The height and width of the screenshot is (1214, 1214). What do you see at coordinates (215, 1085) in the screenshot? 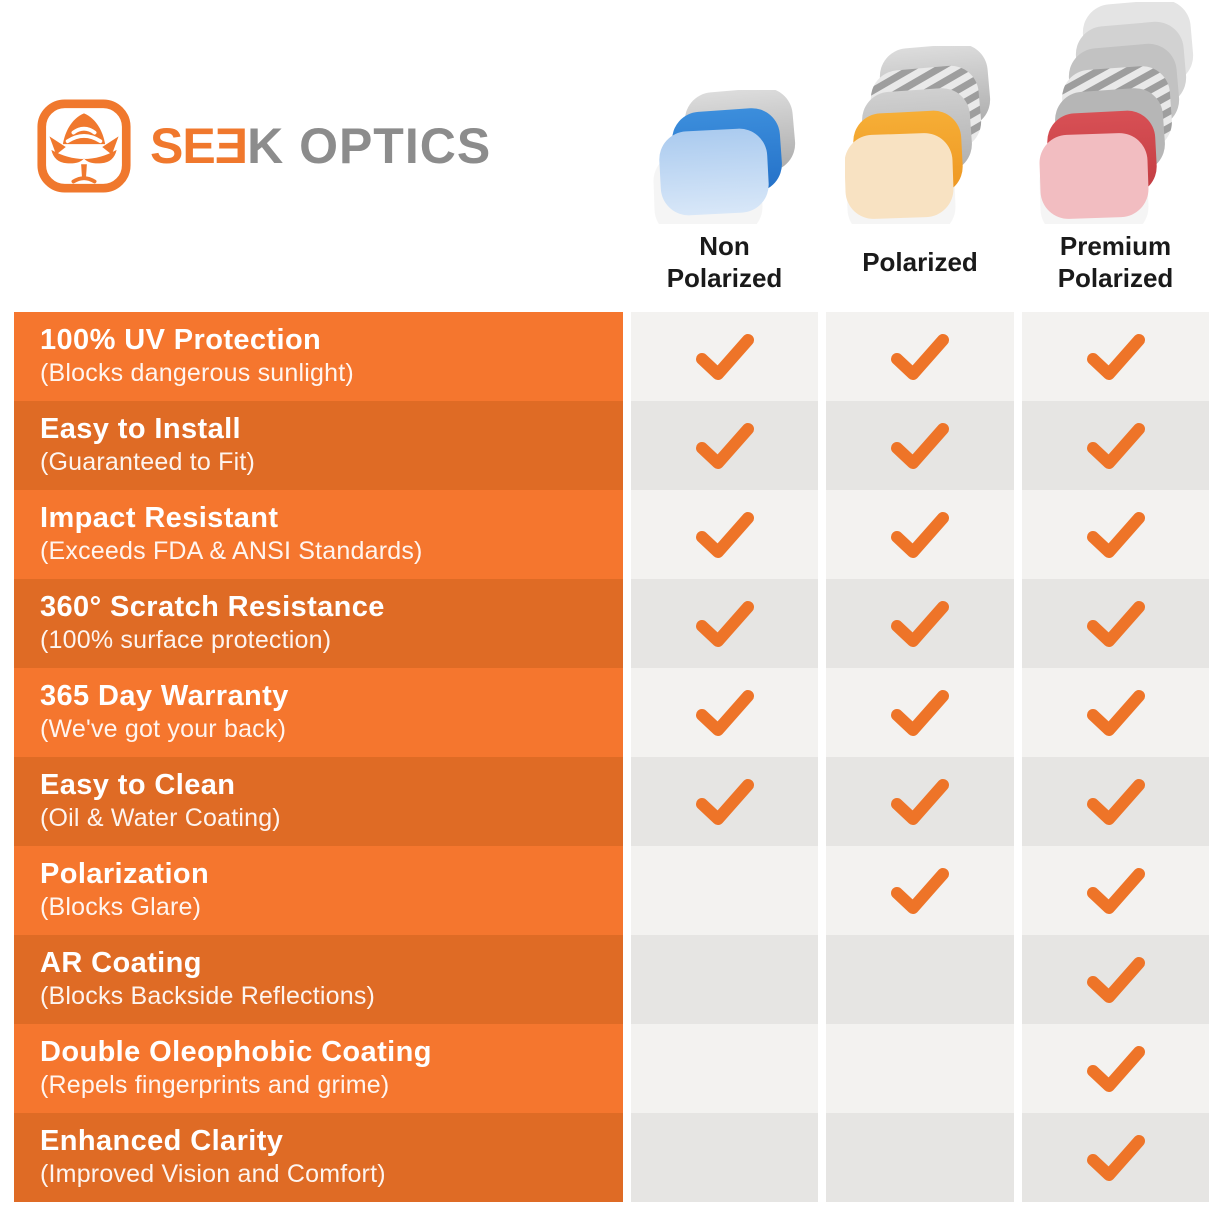
I see `feature-subtitle: (Repels fingerprints and grime)` at bounding box center [215, 1085].